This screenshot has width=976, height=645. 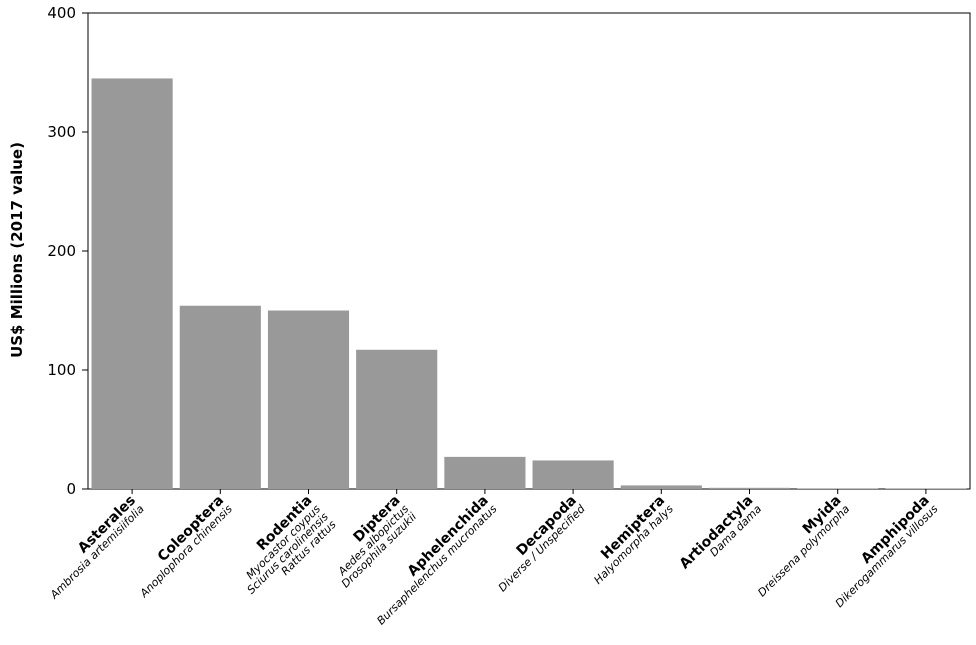 I want to click on species-label: Diverse / Unspecified, so click(x=542, y=548).